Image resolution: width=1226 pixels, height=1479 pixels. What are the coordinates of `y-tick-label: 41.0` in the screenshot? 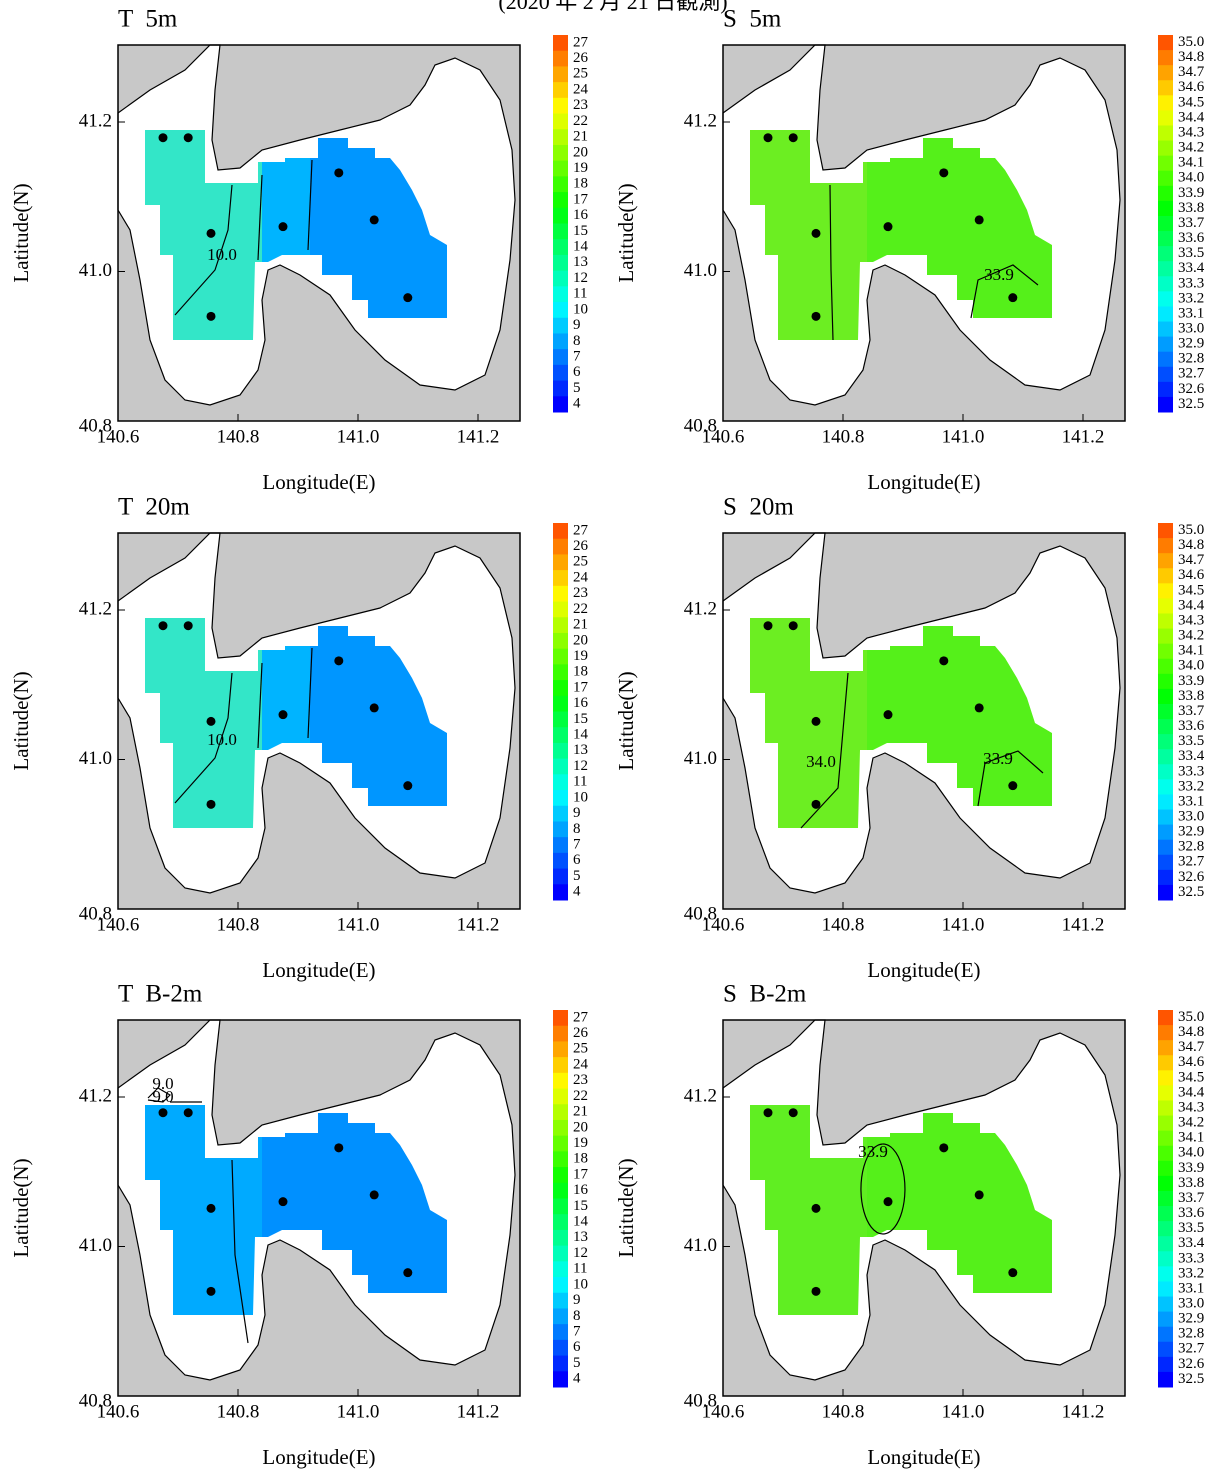 It's located at (95, 1245).